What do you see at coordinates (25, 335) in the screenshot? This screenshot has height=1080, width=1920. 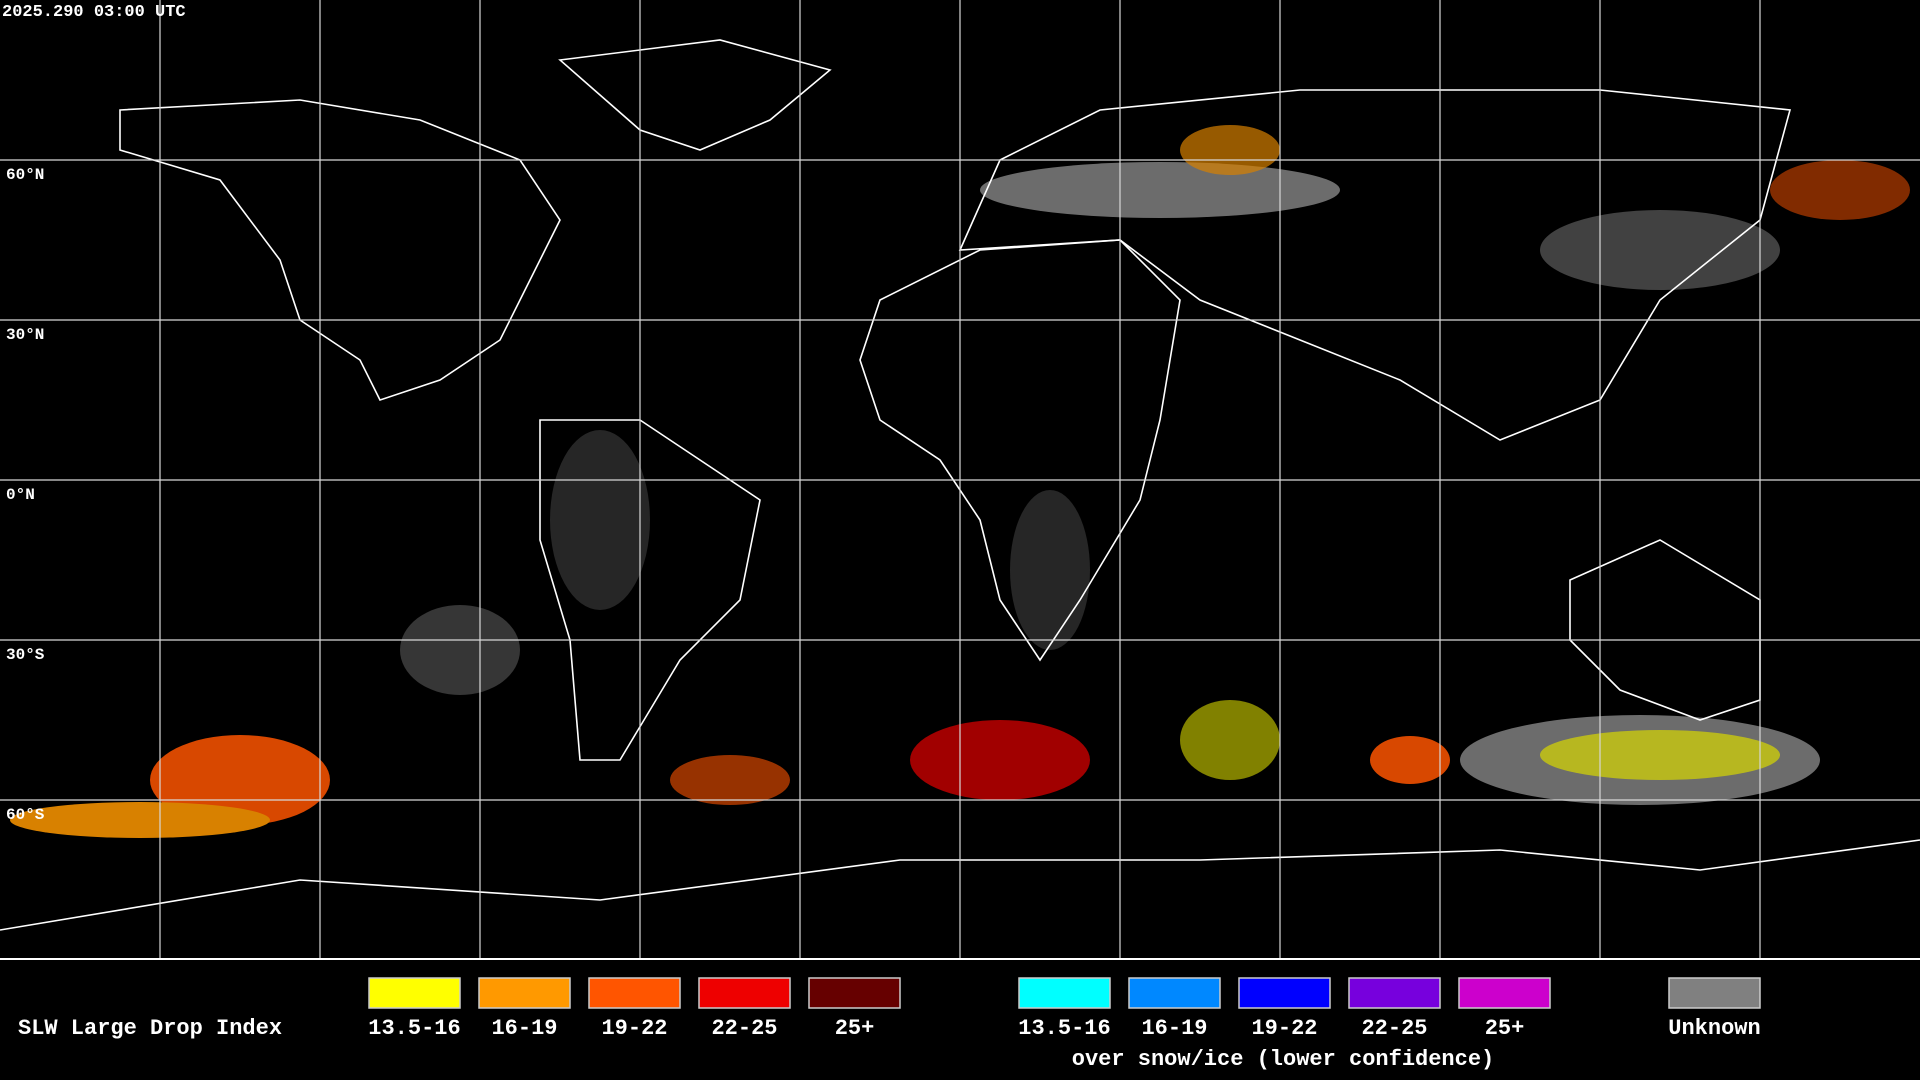 I see `latitude-label: 30°N` at bounding box center [25, 335].